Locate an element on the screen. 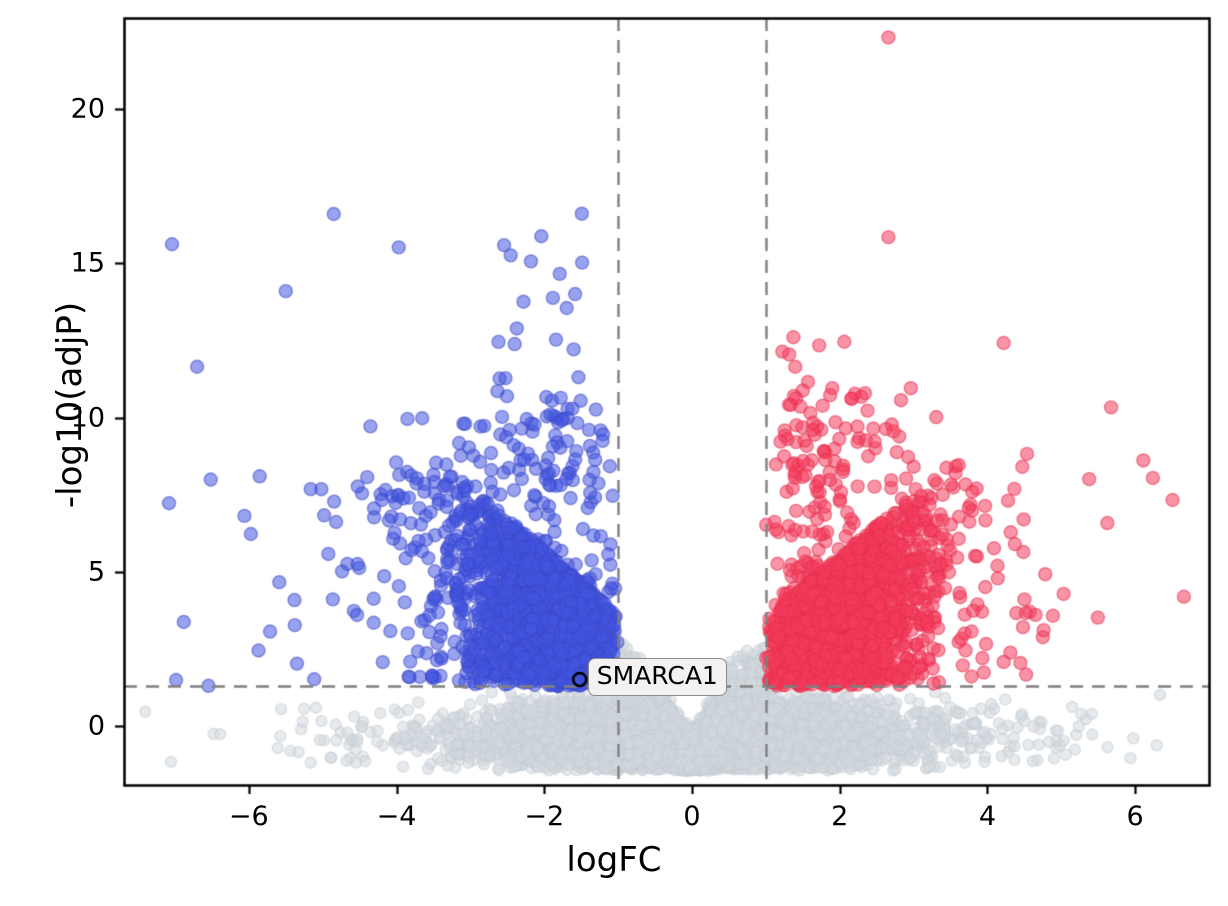 This screenshot has width=1228, height=906. x-tick-label: −4 is located at coordinates (396, 816).